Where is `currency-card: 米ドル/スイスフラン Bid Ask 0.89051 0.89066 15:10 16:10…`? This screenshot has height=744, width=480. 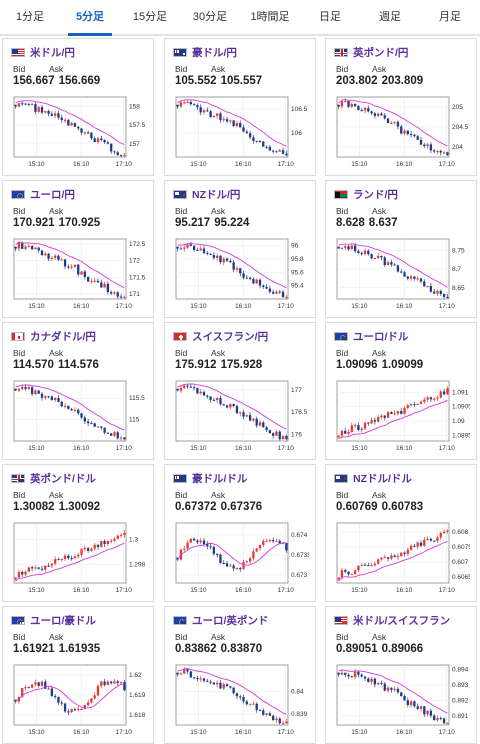 currency-card: 米ドル/スイスフラン Bid Ask 0.89051 0.89066 15:10 16:10… is located at coordinates (401, 675).